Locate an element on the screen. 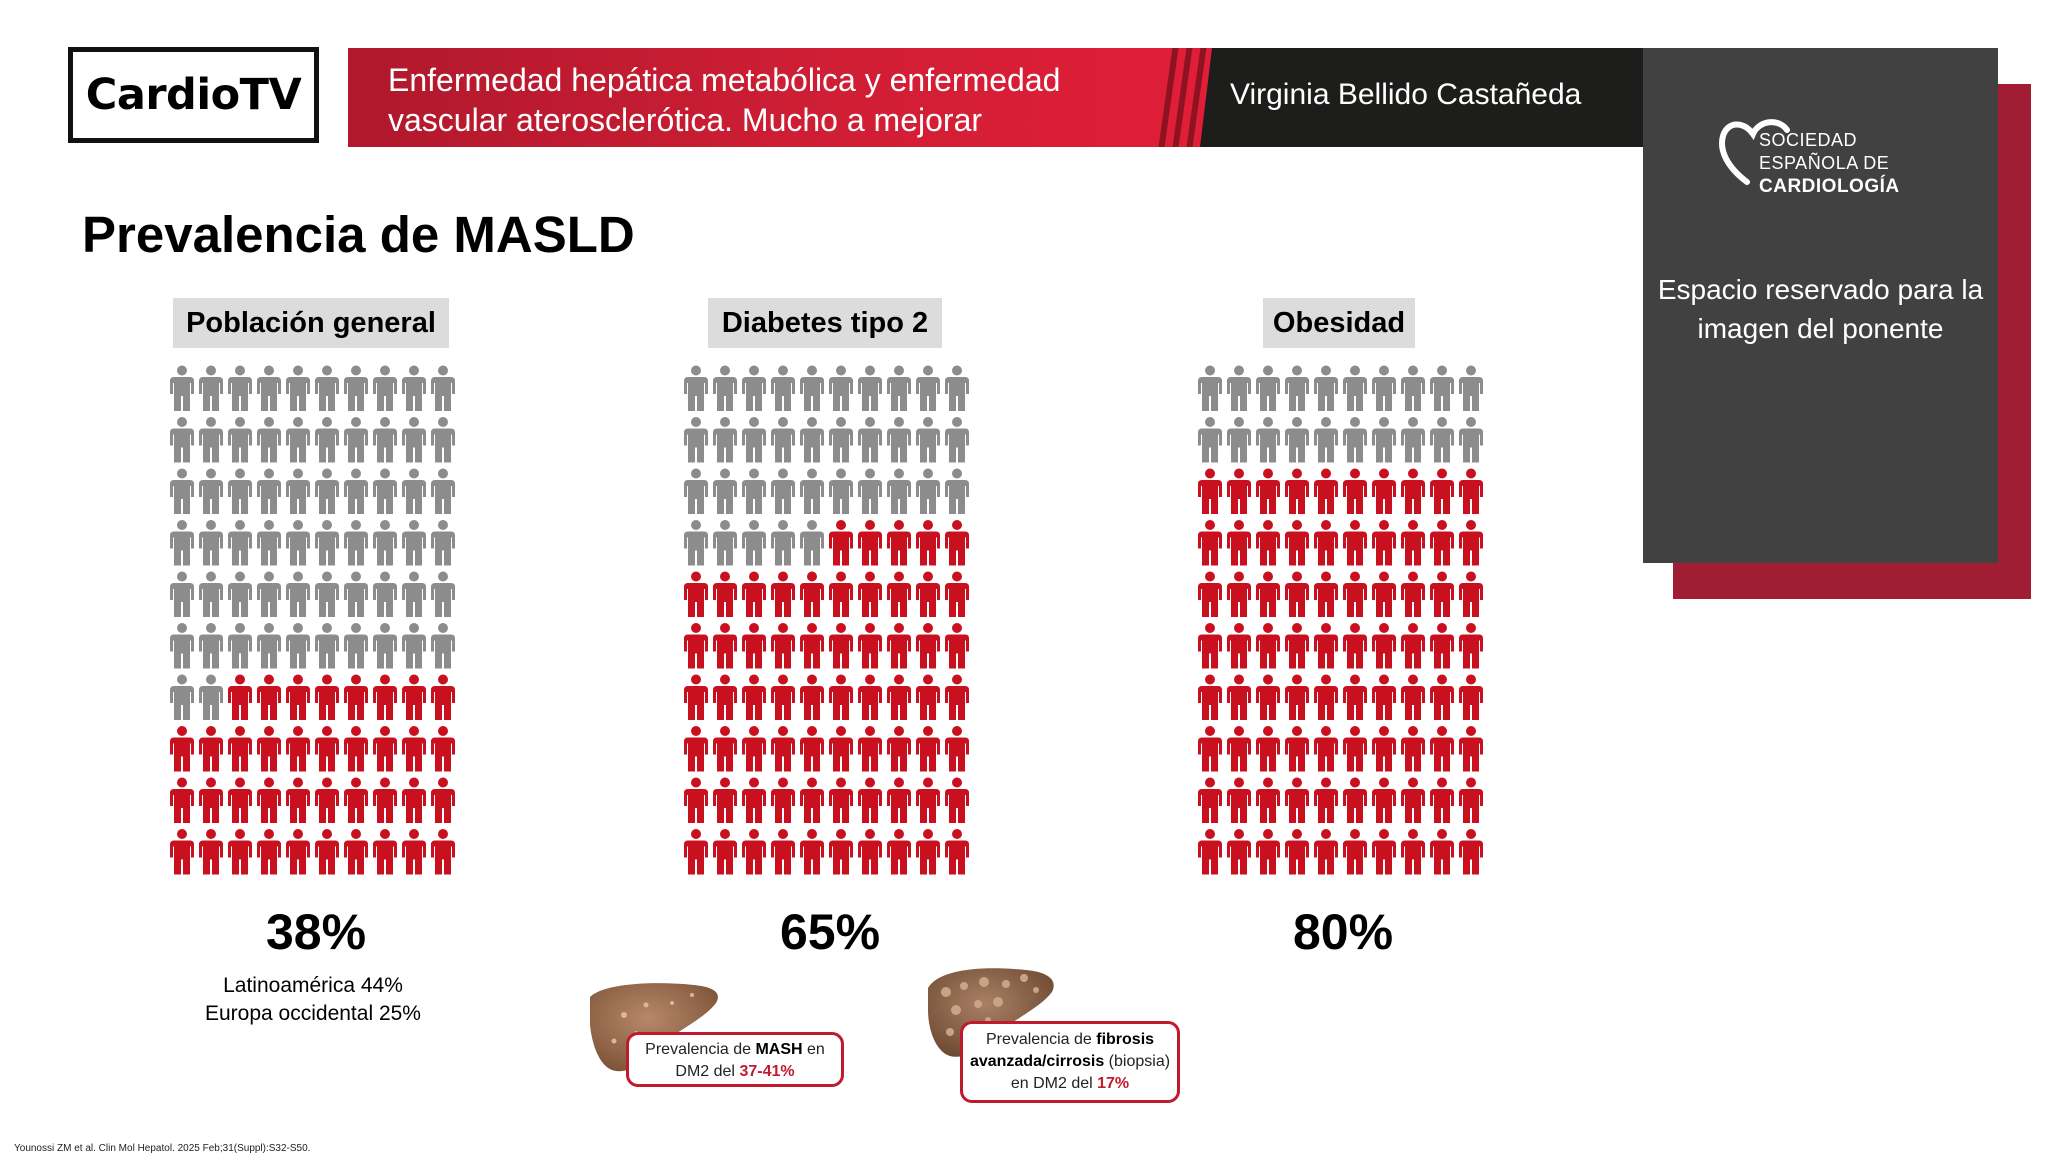 The width and height of the screenshot is (2048, 1154). pictogram-diabetes is located at coordinates (826, 620).